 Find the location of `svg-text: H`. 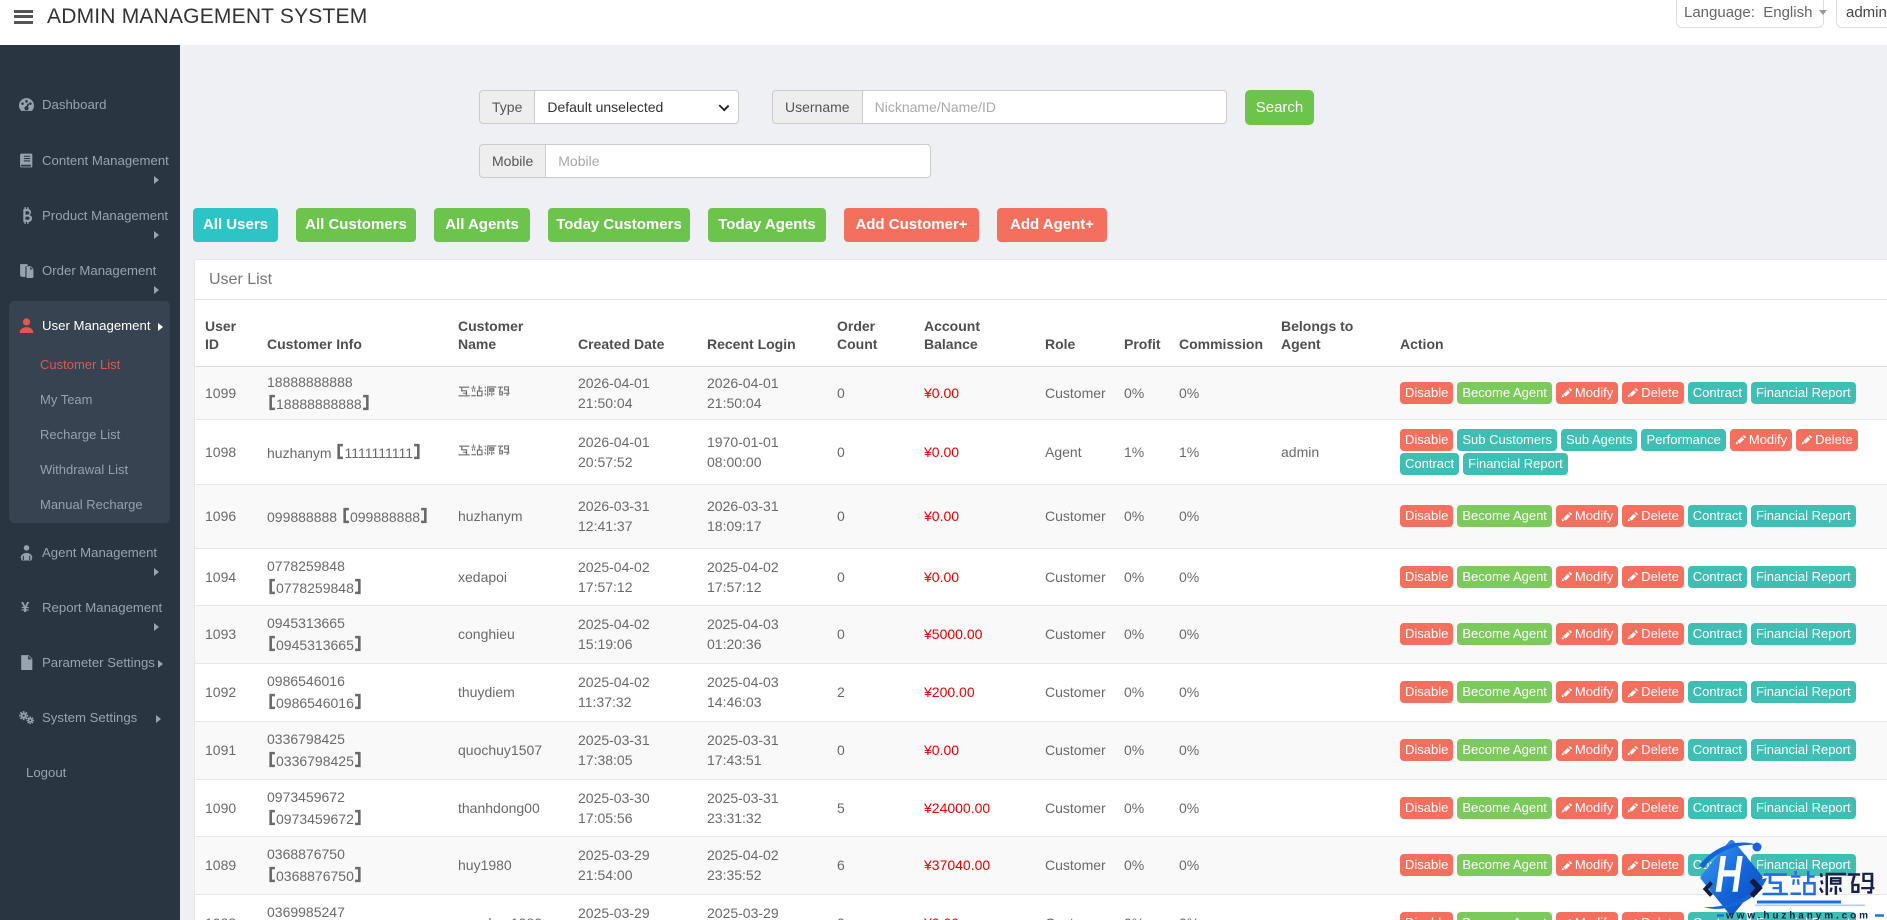

svg-text: H is located at coordinates (1729, 874).